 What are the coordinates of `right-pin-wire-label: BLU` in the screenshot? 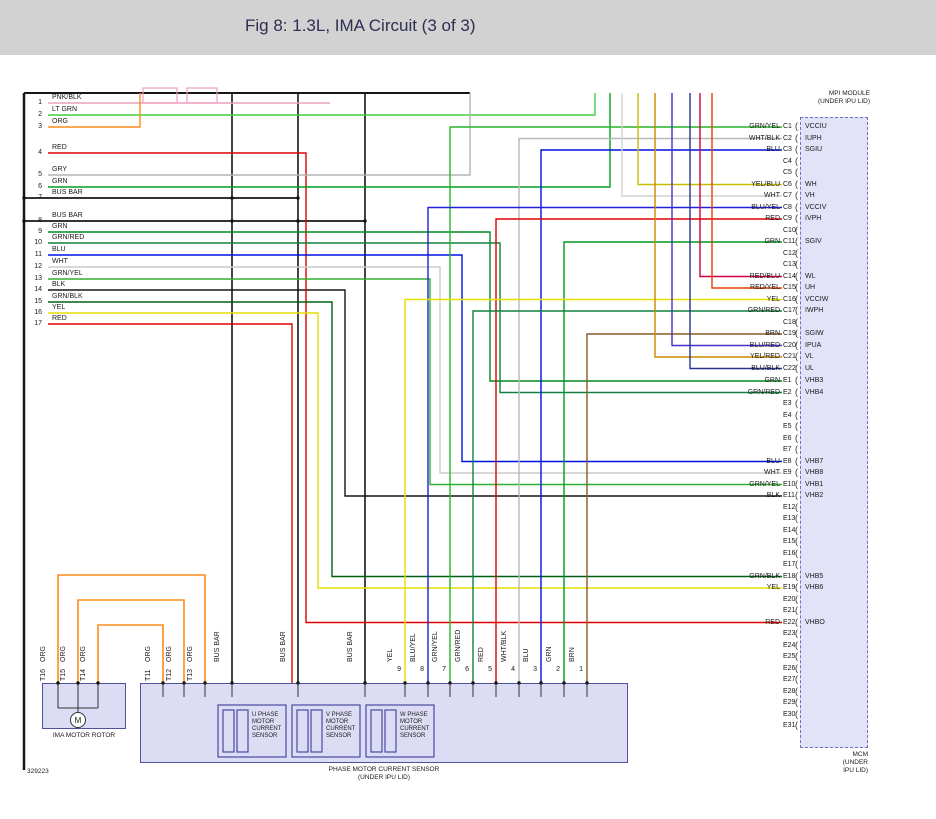 It's located at (773, 461).